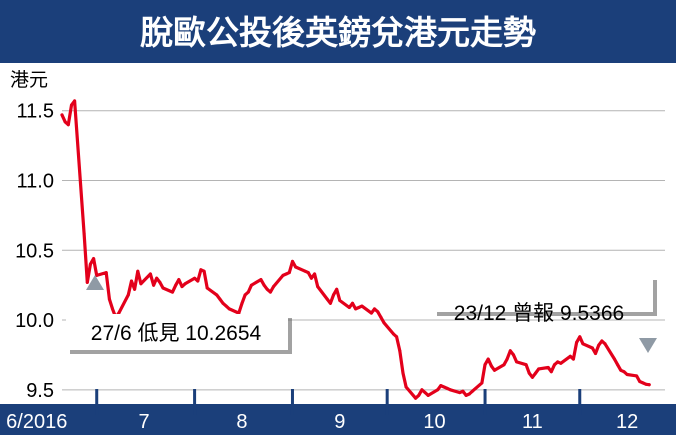  What do you see at coordinates (176, 333) in the screenshot?
I see `callout-label: 27/6 低見 10.2654` at bounding box center [176, 333].